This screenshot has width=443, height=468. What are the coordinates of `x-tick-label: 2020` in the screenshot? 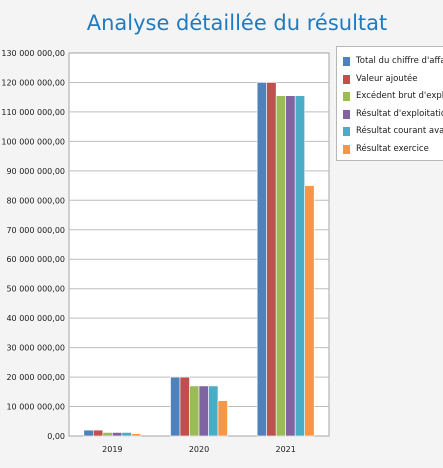 It's located at (199, 449).